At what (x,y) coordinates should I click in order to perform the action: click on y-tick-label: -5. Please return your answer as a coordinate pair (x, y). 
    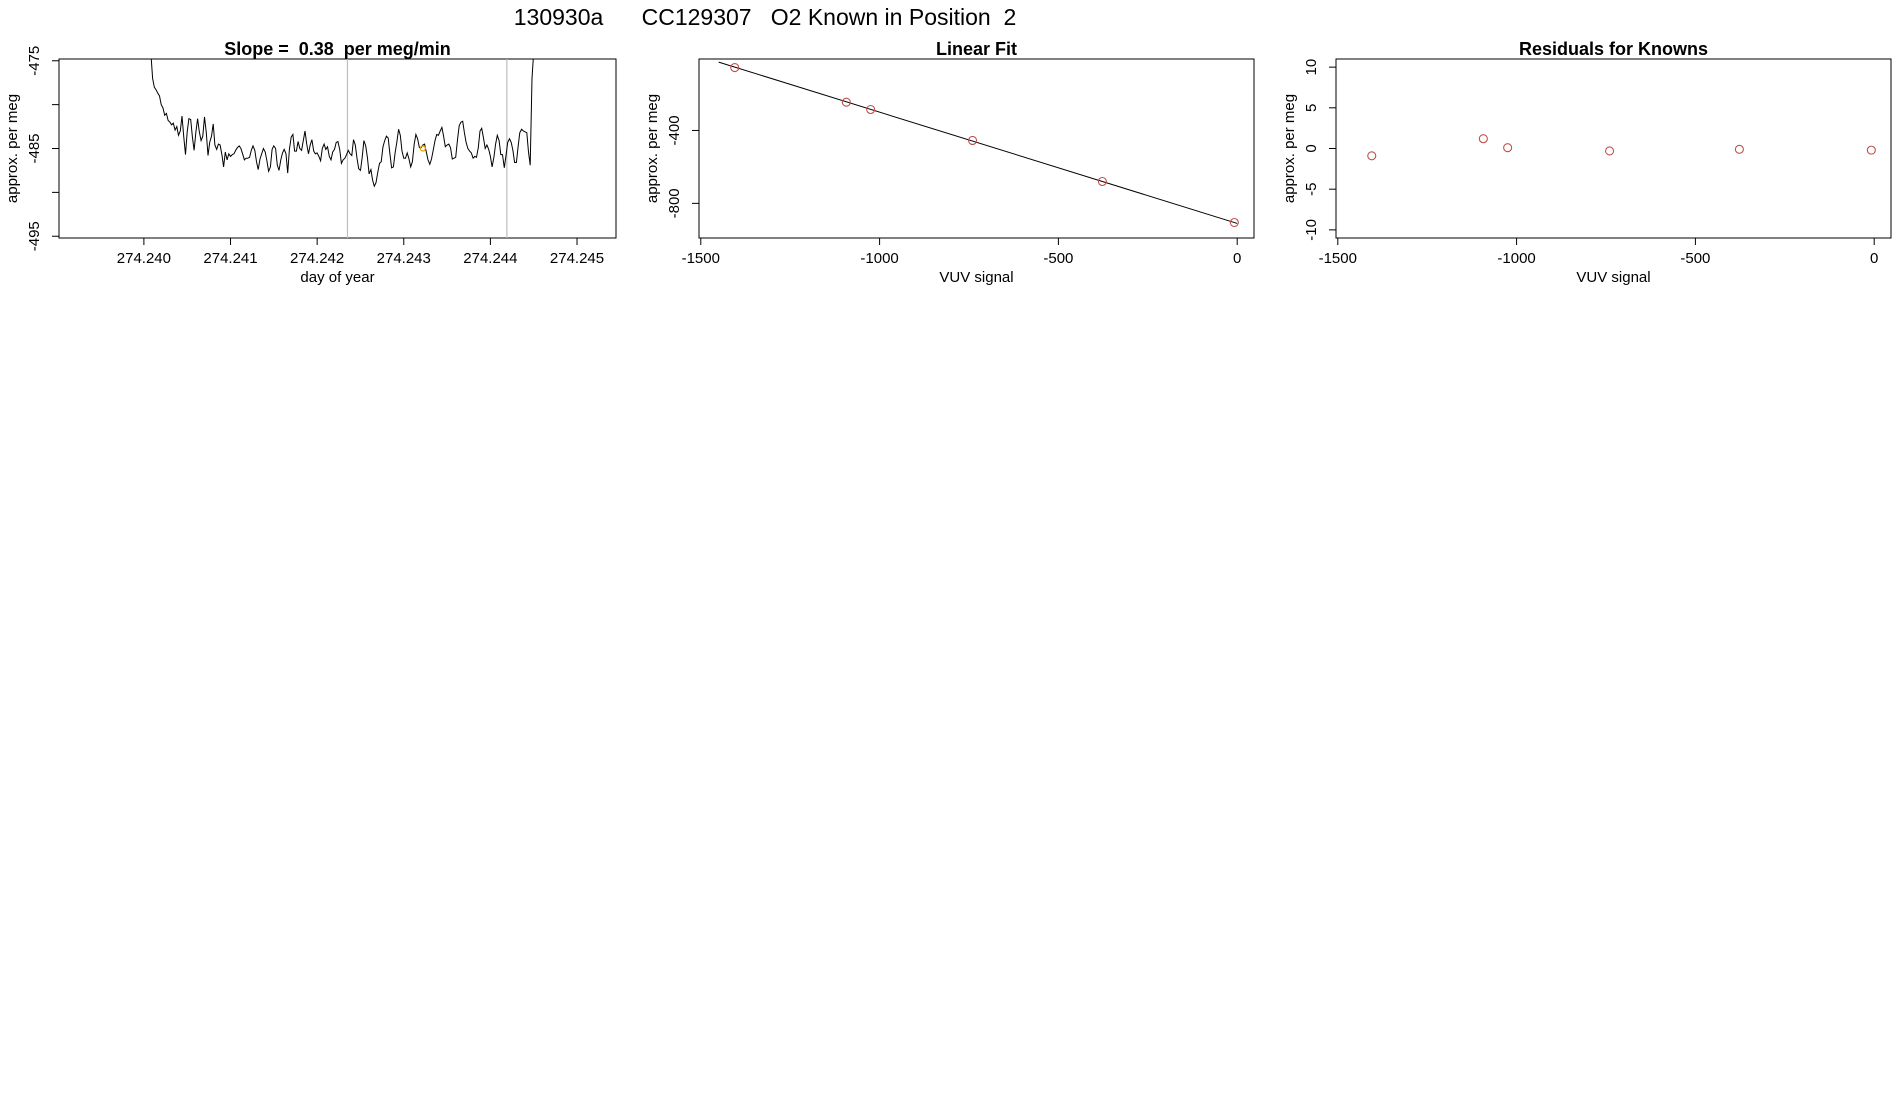
    Looking at the image, I should click on (1311, 189).